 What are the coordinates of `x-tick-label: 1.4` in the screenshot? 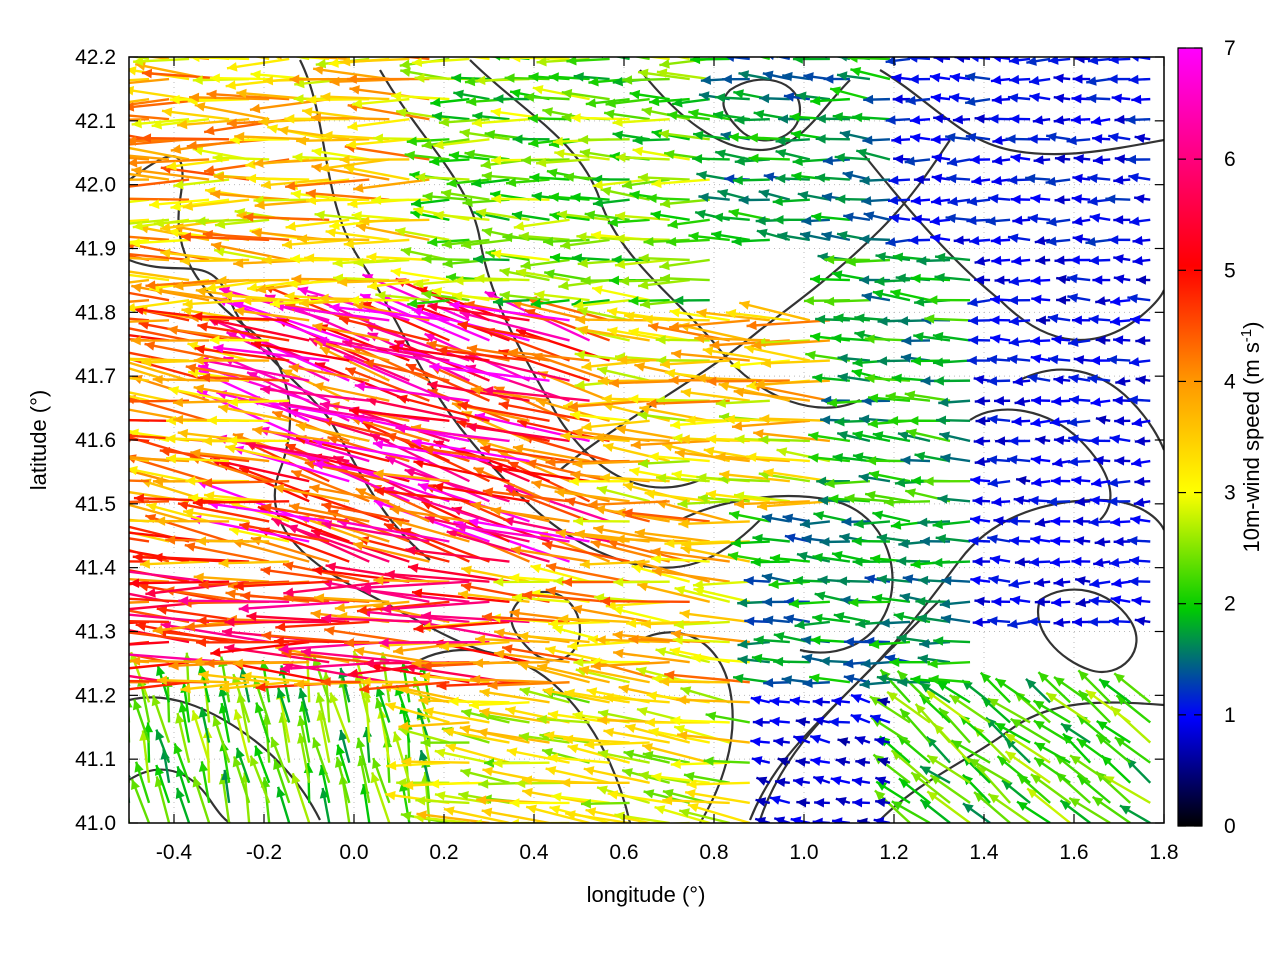 It's located at (984, 852).